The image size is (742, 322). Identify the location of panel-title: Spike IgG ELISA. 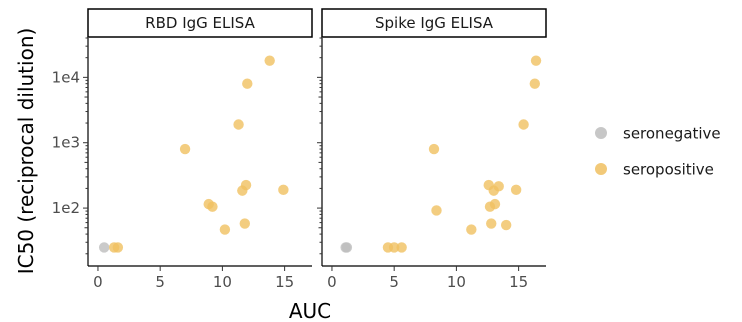
(434, 23).